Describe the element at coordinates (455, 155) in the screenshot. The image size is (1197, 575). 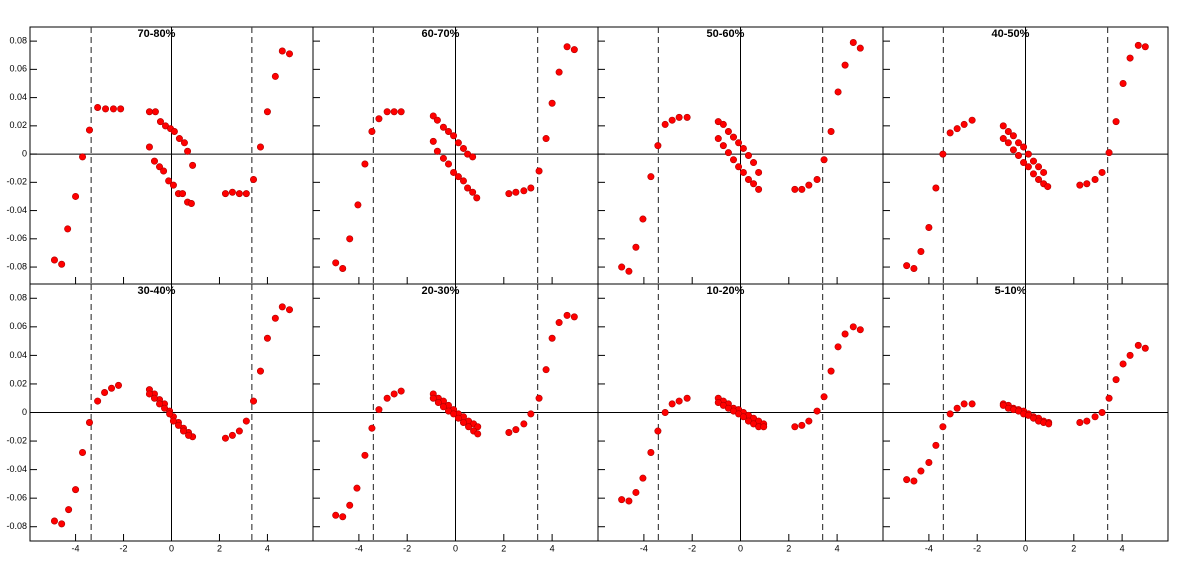
I see `panel: 60-70%` at that location.